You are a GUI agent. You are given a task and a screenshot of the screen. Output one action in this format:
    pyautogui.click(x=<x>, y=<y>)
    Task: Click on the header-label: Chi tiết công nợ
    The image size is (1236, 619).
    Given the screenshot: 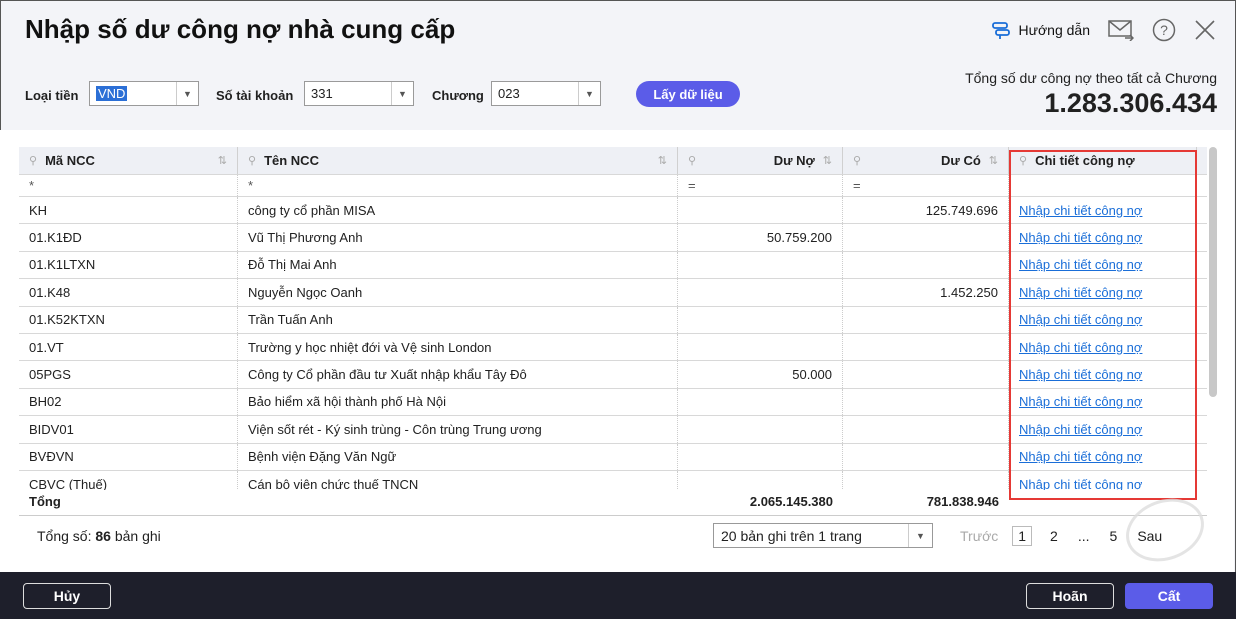 What is the action you would take?
    pyautogui.click(x=1085, y=160)
    